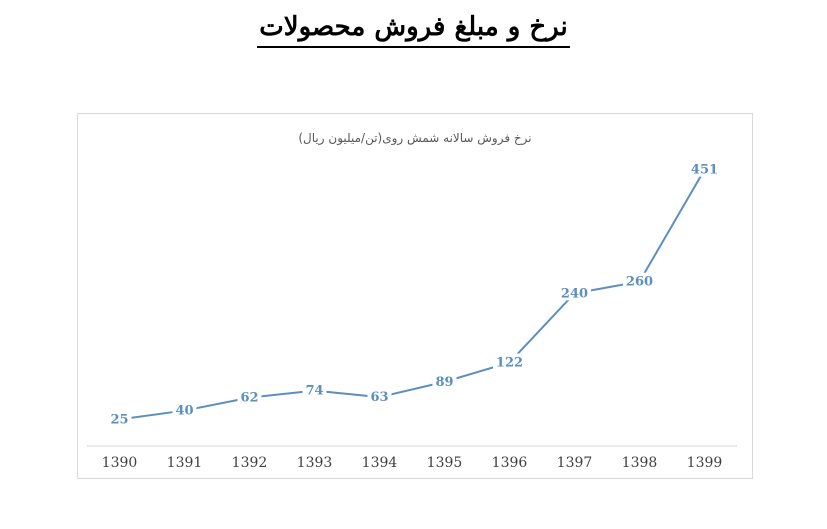 Image resolution: width=827 pixels, height=529 pixels. I want to click on data-label: 451, so click(704, 170).